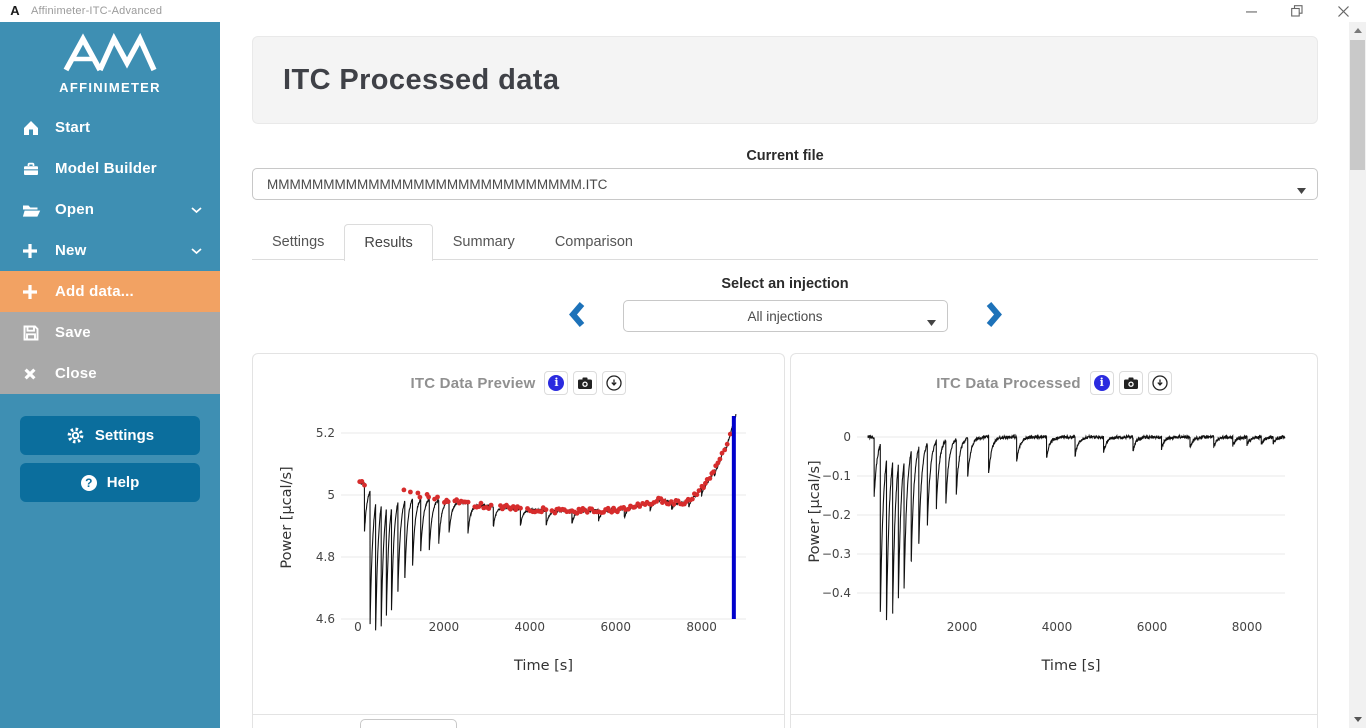  I want to click on save-icon, so click(32, 333).